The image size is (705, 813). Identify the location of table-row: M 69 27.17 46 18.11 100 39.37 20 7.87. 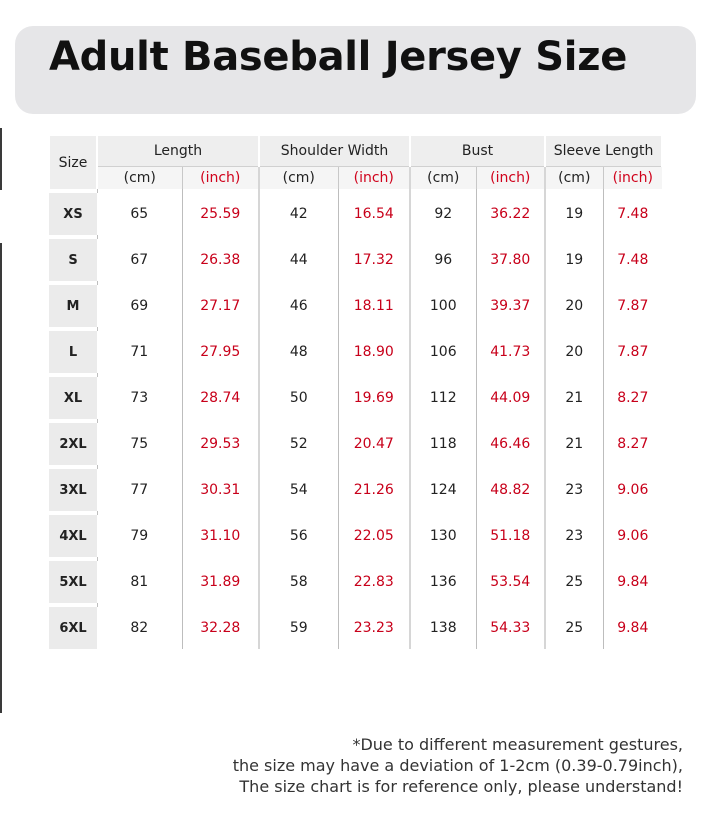
(356, 306).